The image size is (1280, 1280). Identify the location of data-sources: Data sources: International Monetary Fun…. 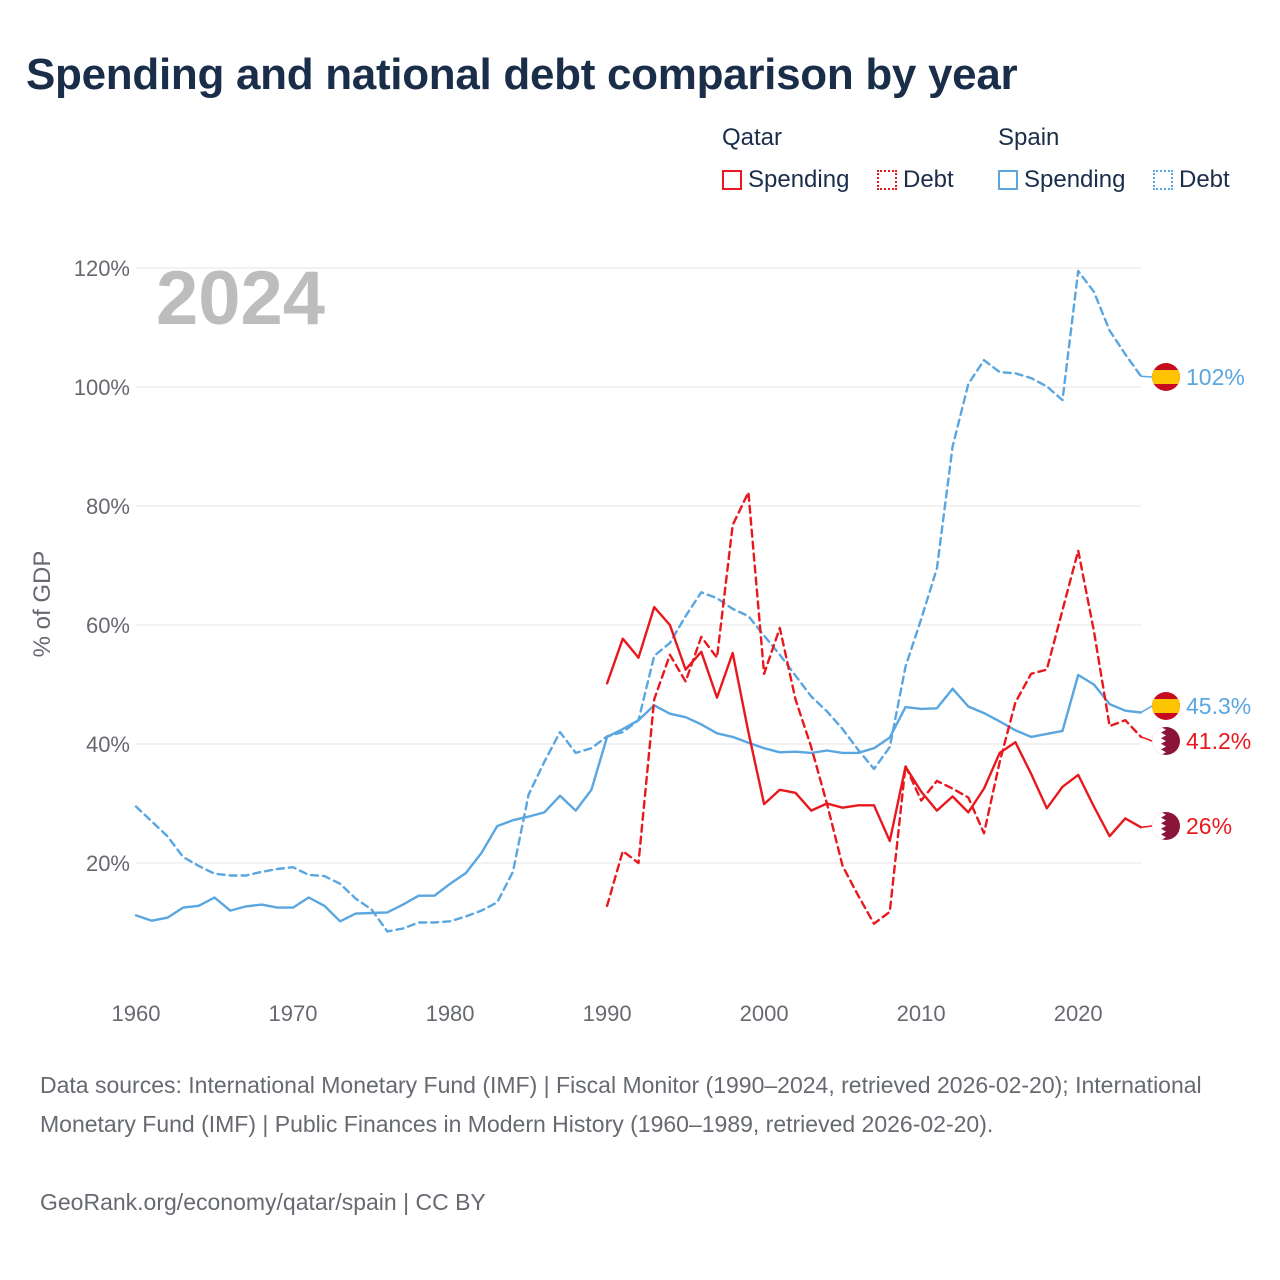
(621, 1104).